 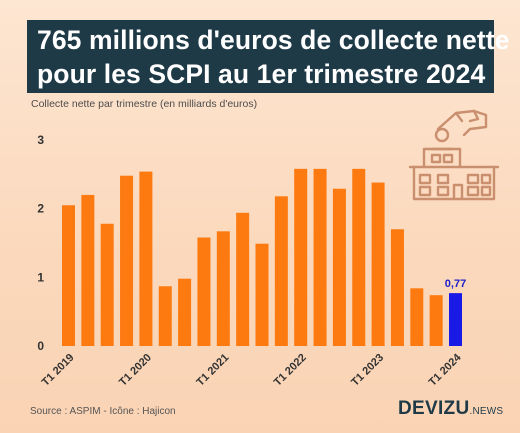 I want to click on bar-t2-2021, so click(x=243, y=279).